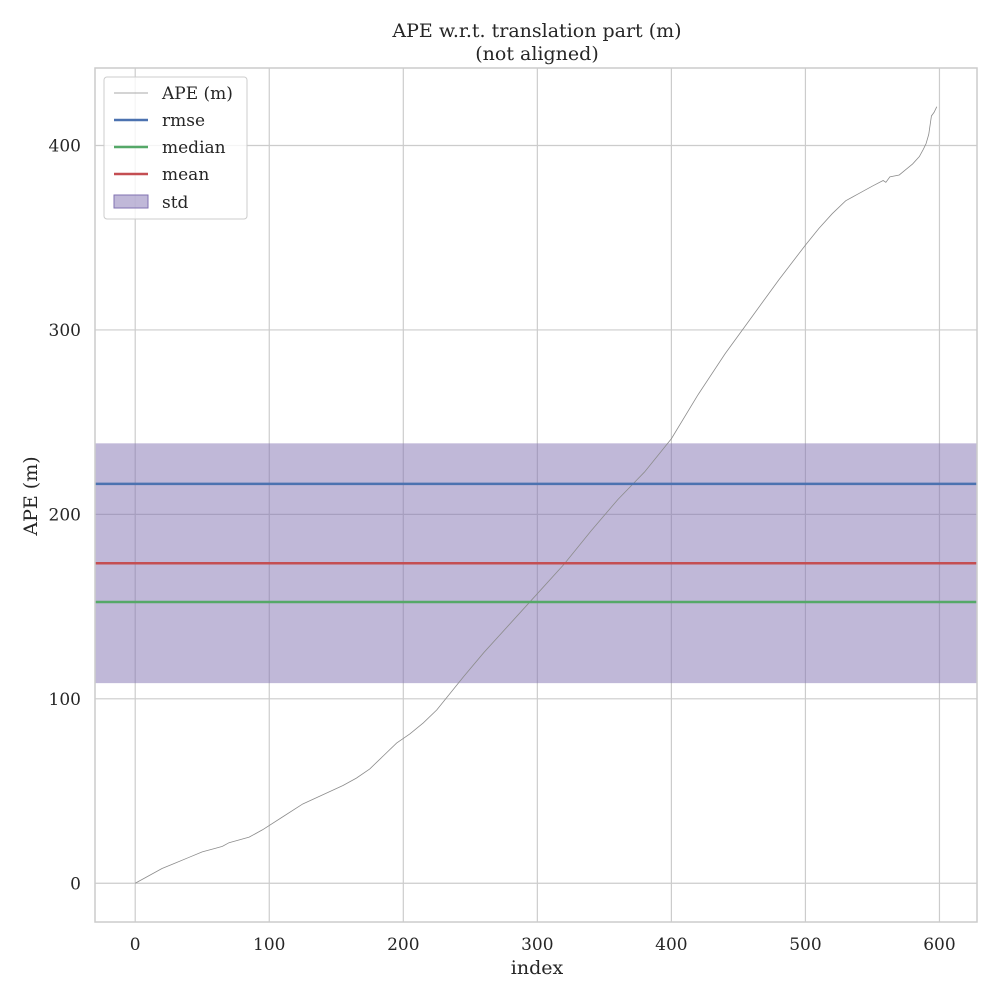 Image resolution: width=1000 pixels, height=1000 pixels. I want to click on legend: APE (m) rmse median mean std, so click(175, 148).